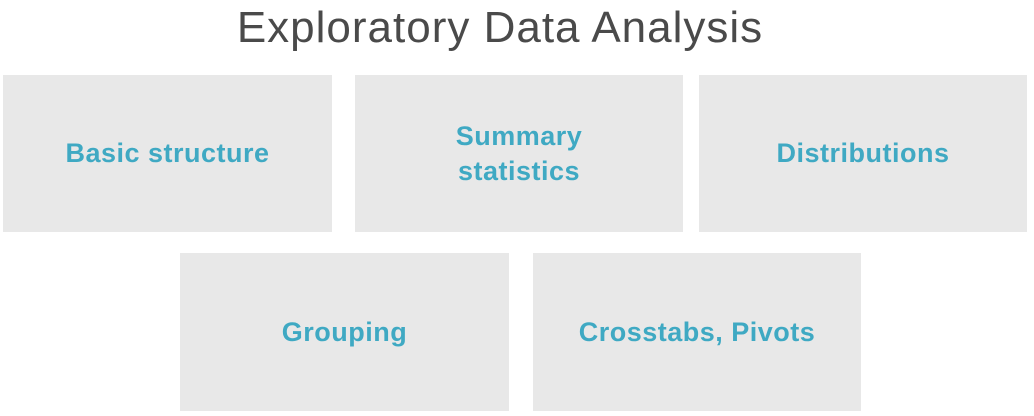  I want to click on topic-box-distributions: Distributions, so click(863, 153).